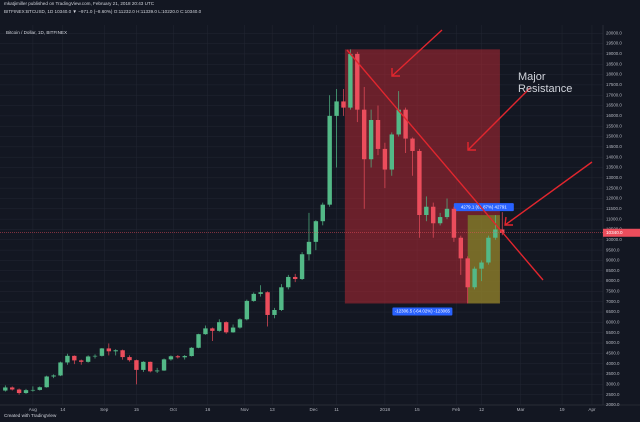 Image resolution: width=640 pixels, height=422 pixels. I want to click on footer: Created with TradingView, so click(30, 415).